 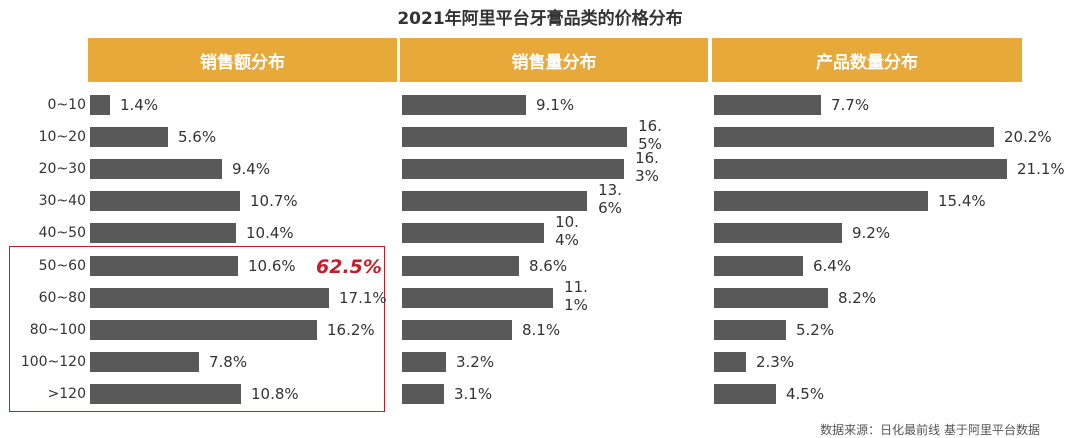 What do you see at coordinates (775, 361) in the screenshot?
I see `data-label: 2.3%` at bounding box center [775, 361].